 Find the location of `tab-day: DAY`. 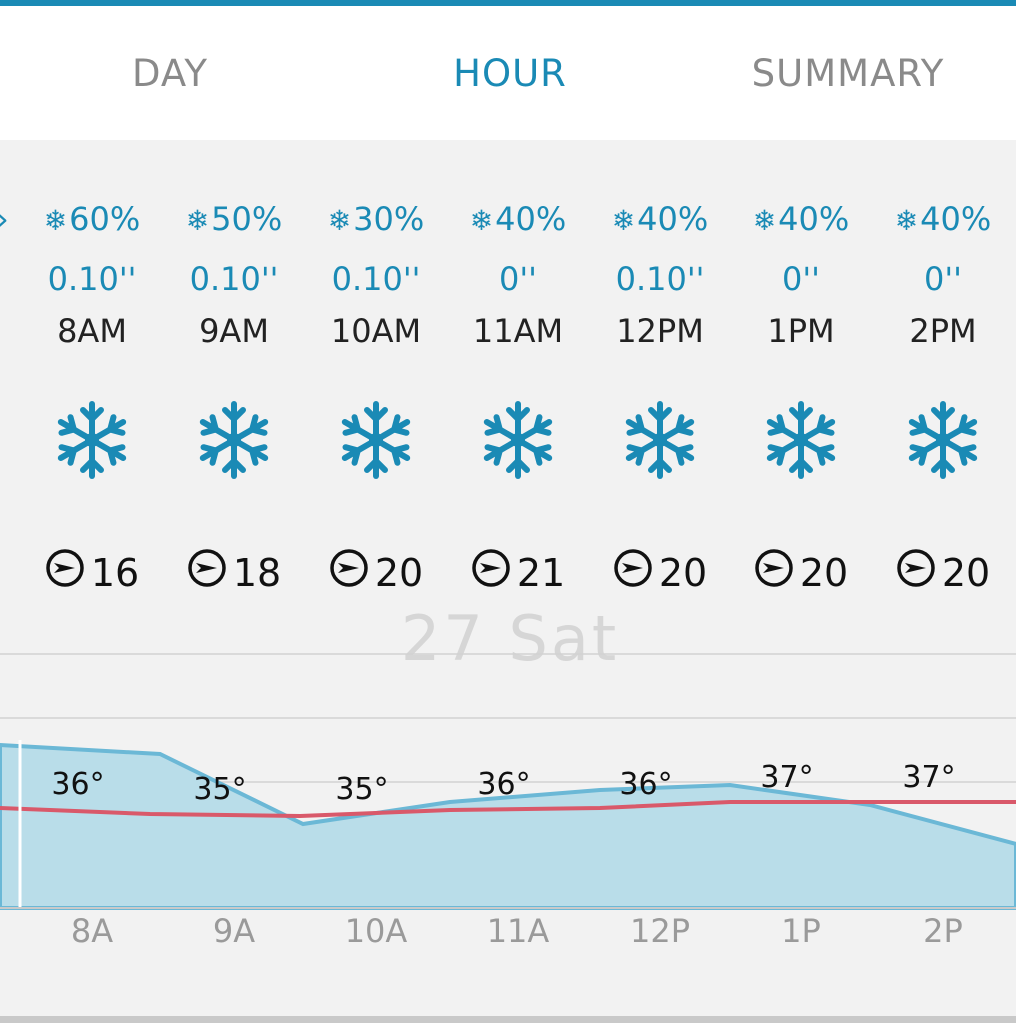

tab-day: DAY is located at coordinates (170, 73).